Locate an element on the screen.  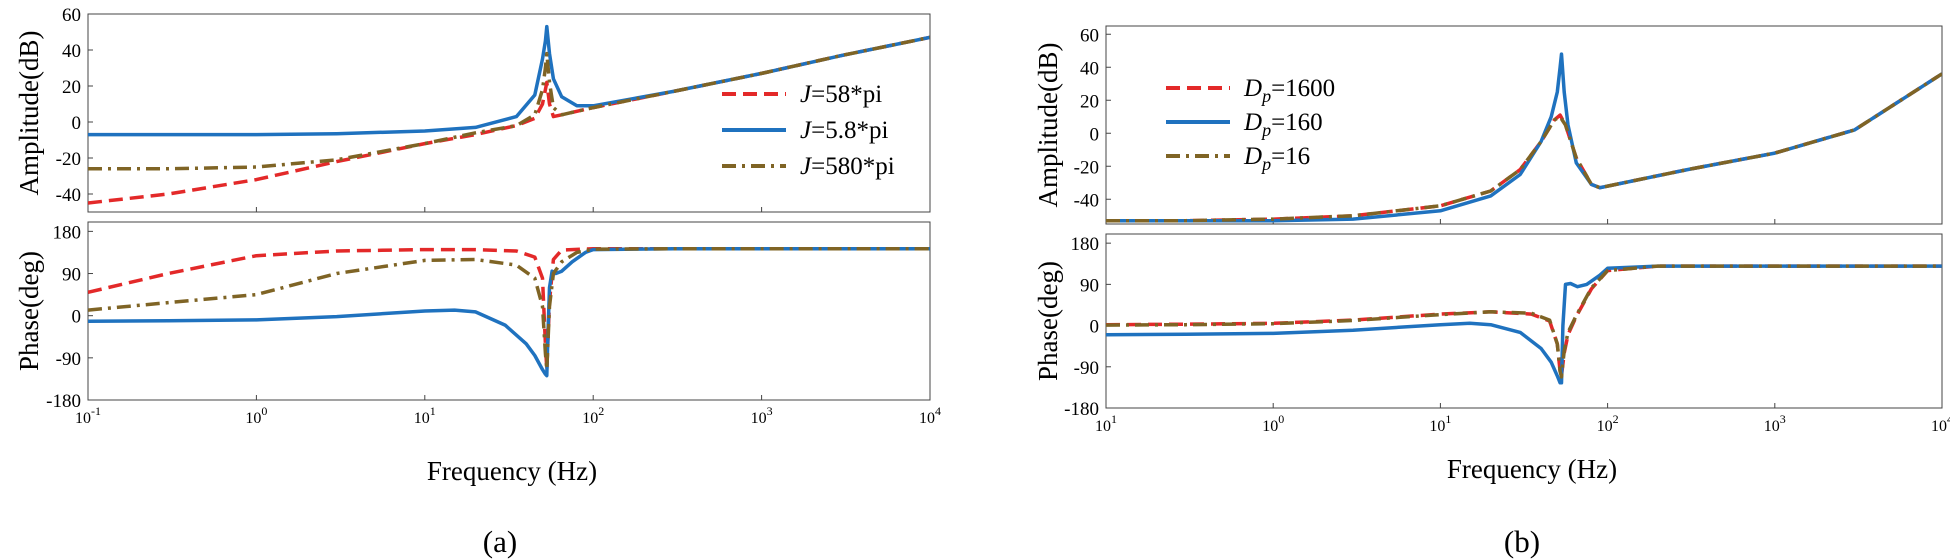
series-line-J58 is located at coordinates (509, 309).